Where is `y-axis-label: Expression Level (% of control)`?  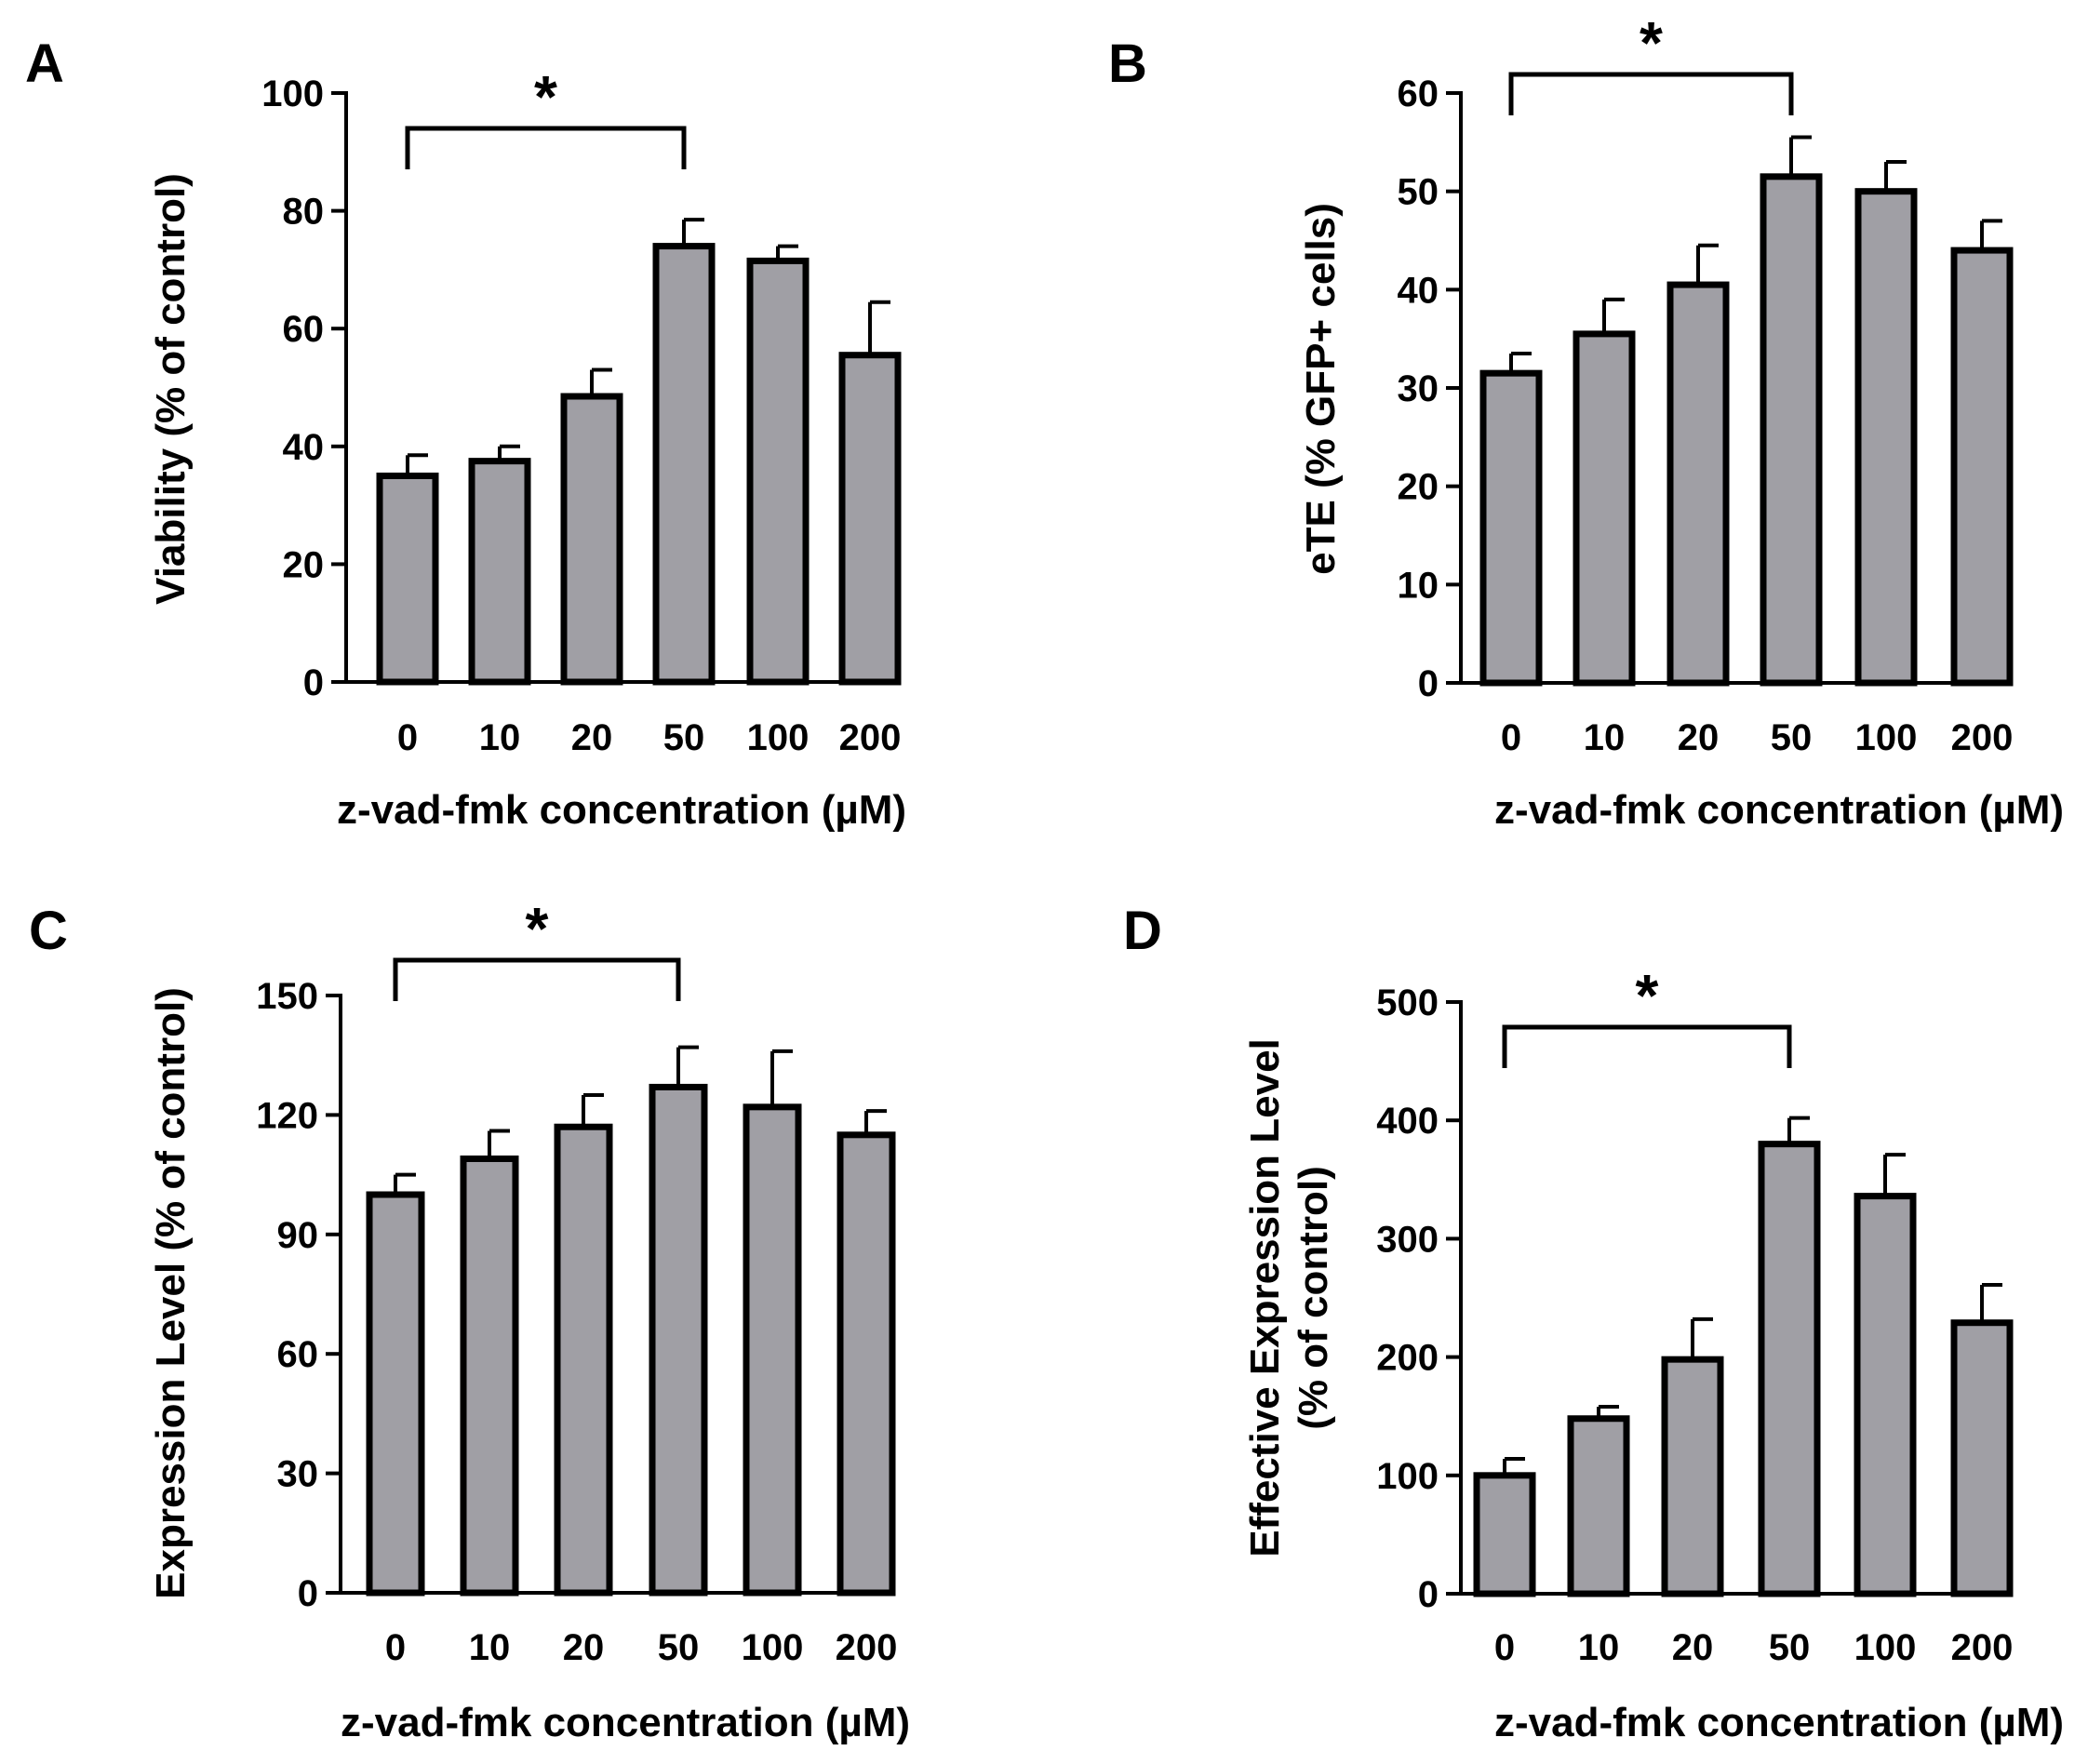 y-axis-label: Expression Level (% of control) is located at coordinates (171, 1293).